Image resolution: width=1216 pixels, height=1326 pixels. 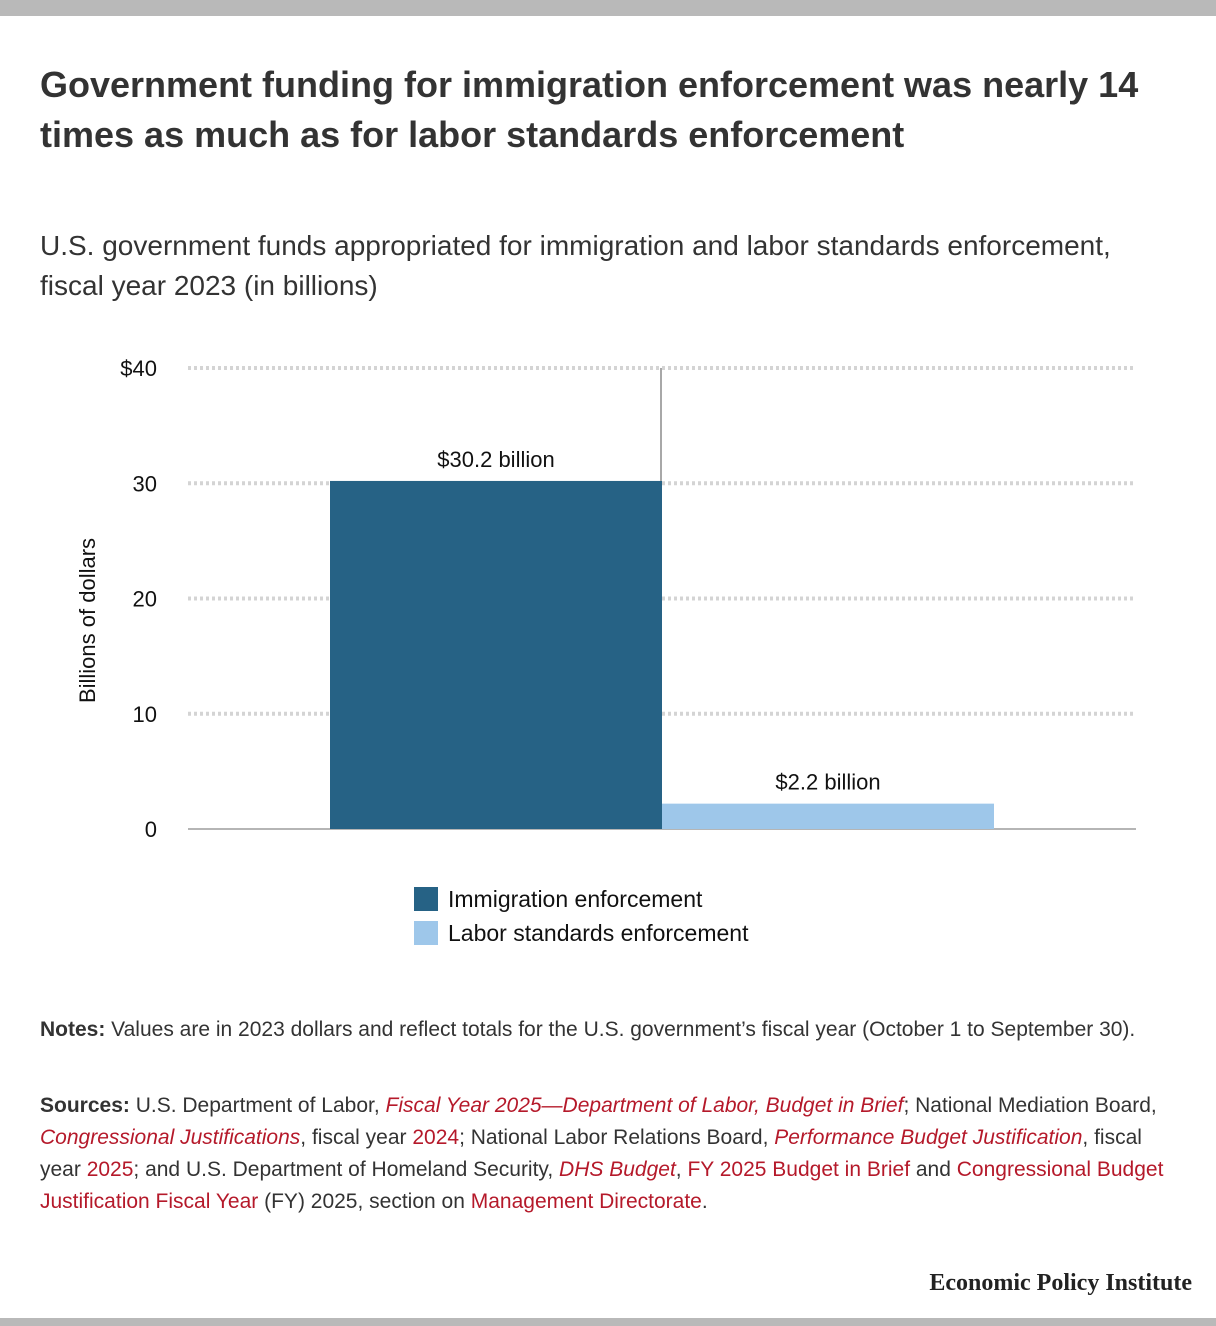 What do you see at coordinates (364, 1201) in the screenshot?
I see `sources-text: (FY) 2025, section on` at bounding box center [364, 1201].